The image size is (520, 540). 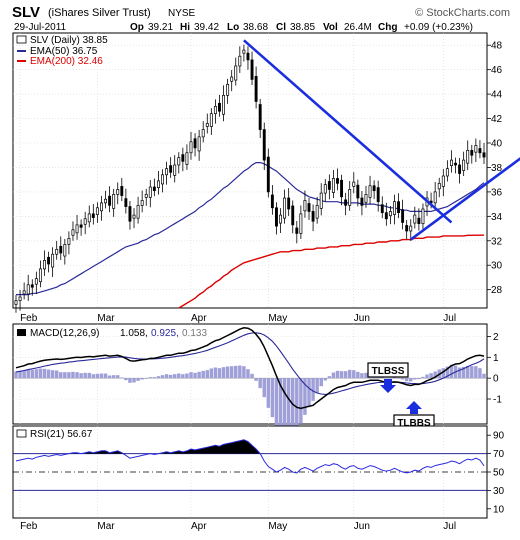 What do you see at coordinates (462, 13) in the screenshot?
I see `watermark: © StockCharts.com` at bounding box center [462, 13].